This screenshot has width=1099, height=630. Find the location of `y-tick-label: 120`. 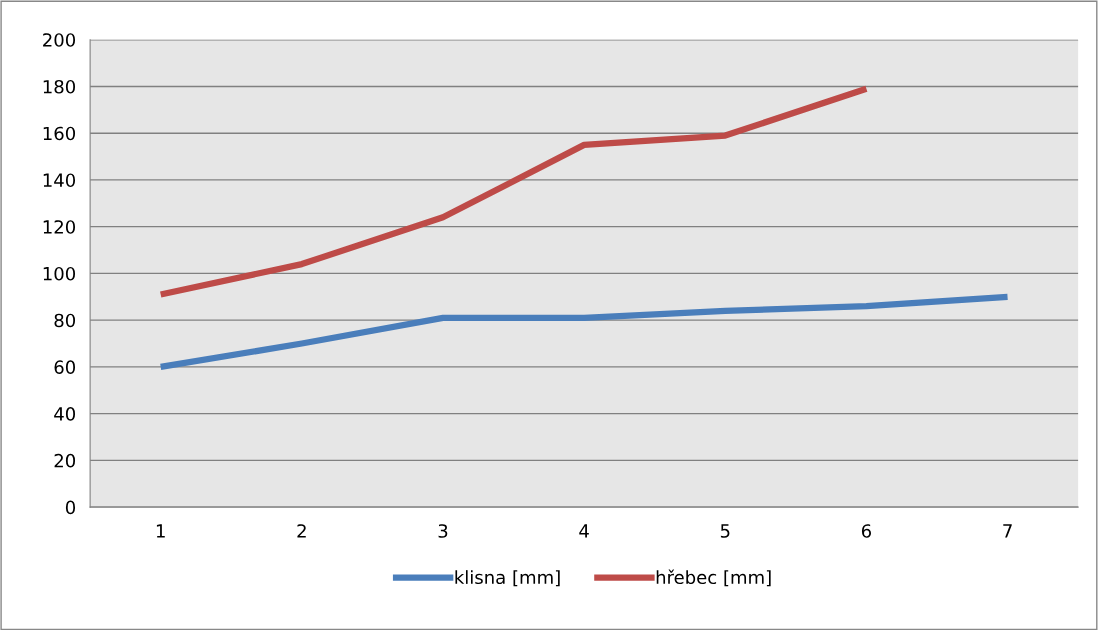

y-tick-label: 120 is located at coordinates (59, 227).